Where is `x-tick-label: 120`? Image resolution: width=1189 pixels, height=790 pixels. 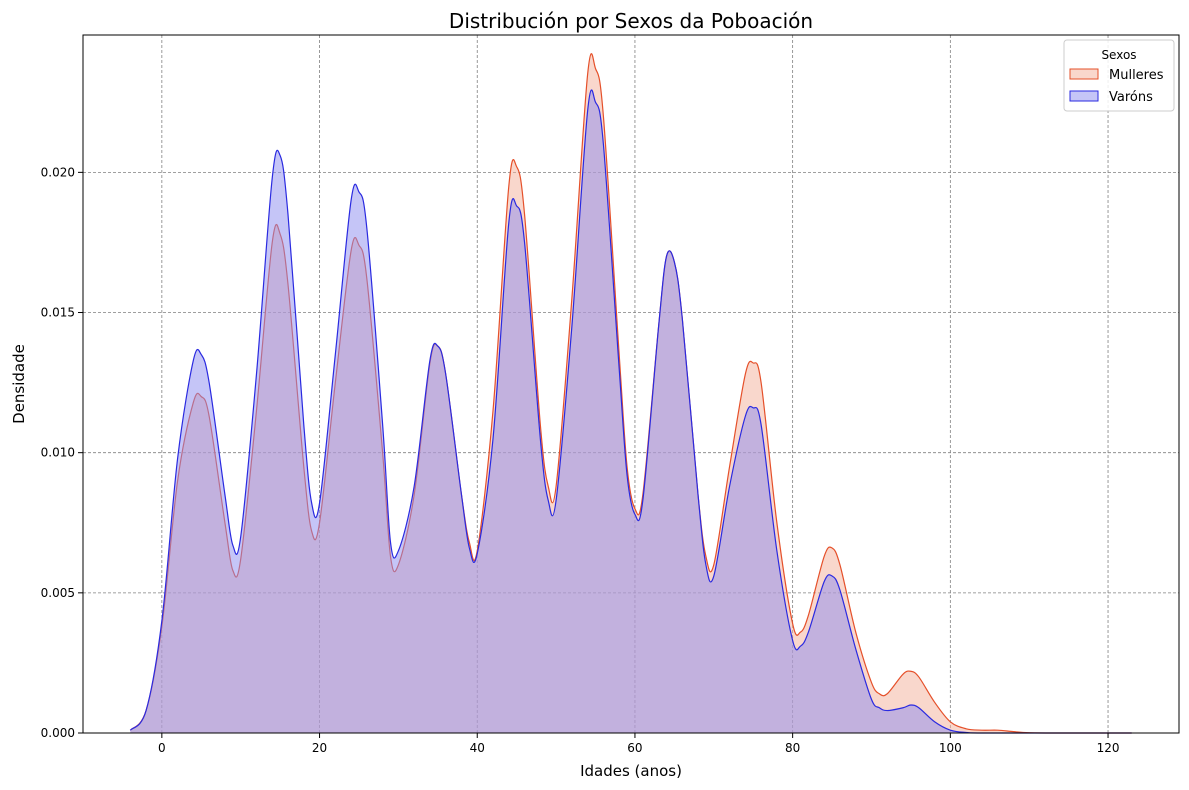 x-tick-label: 120 is located at coordinates (1108, 748).